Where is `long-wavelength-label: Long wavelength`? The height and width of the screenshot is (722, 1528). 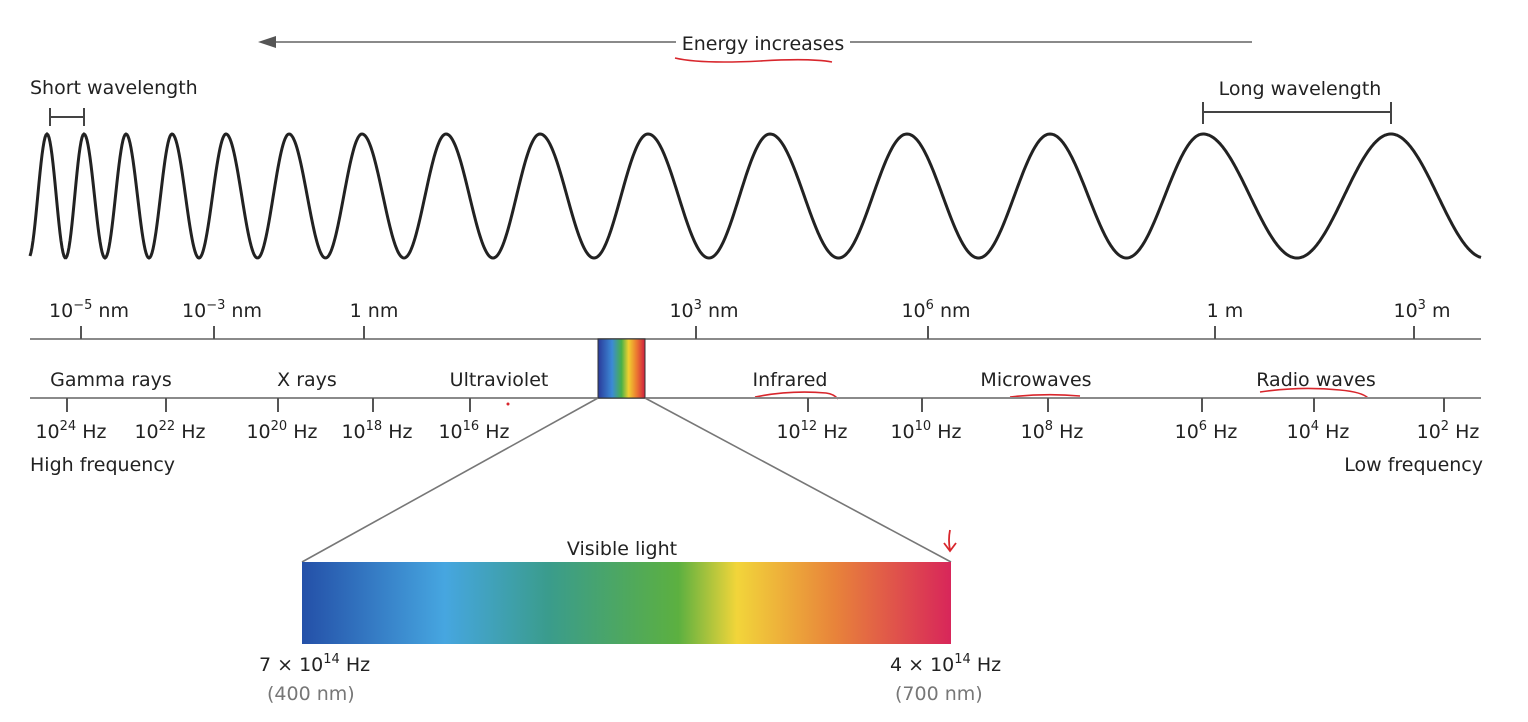 long-wavelength-label: Long wavelength is located at coordinates (1300, 89).